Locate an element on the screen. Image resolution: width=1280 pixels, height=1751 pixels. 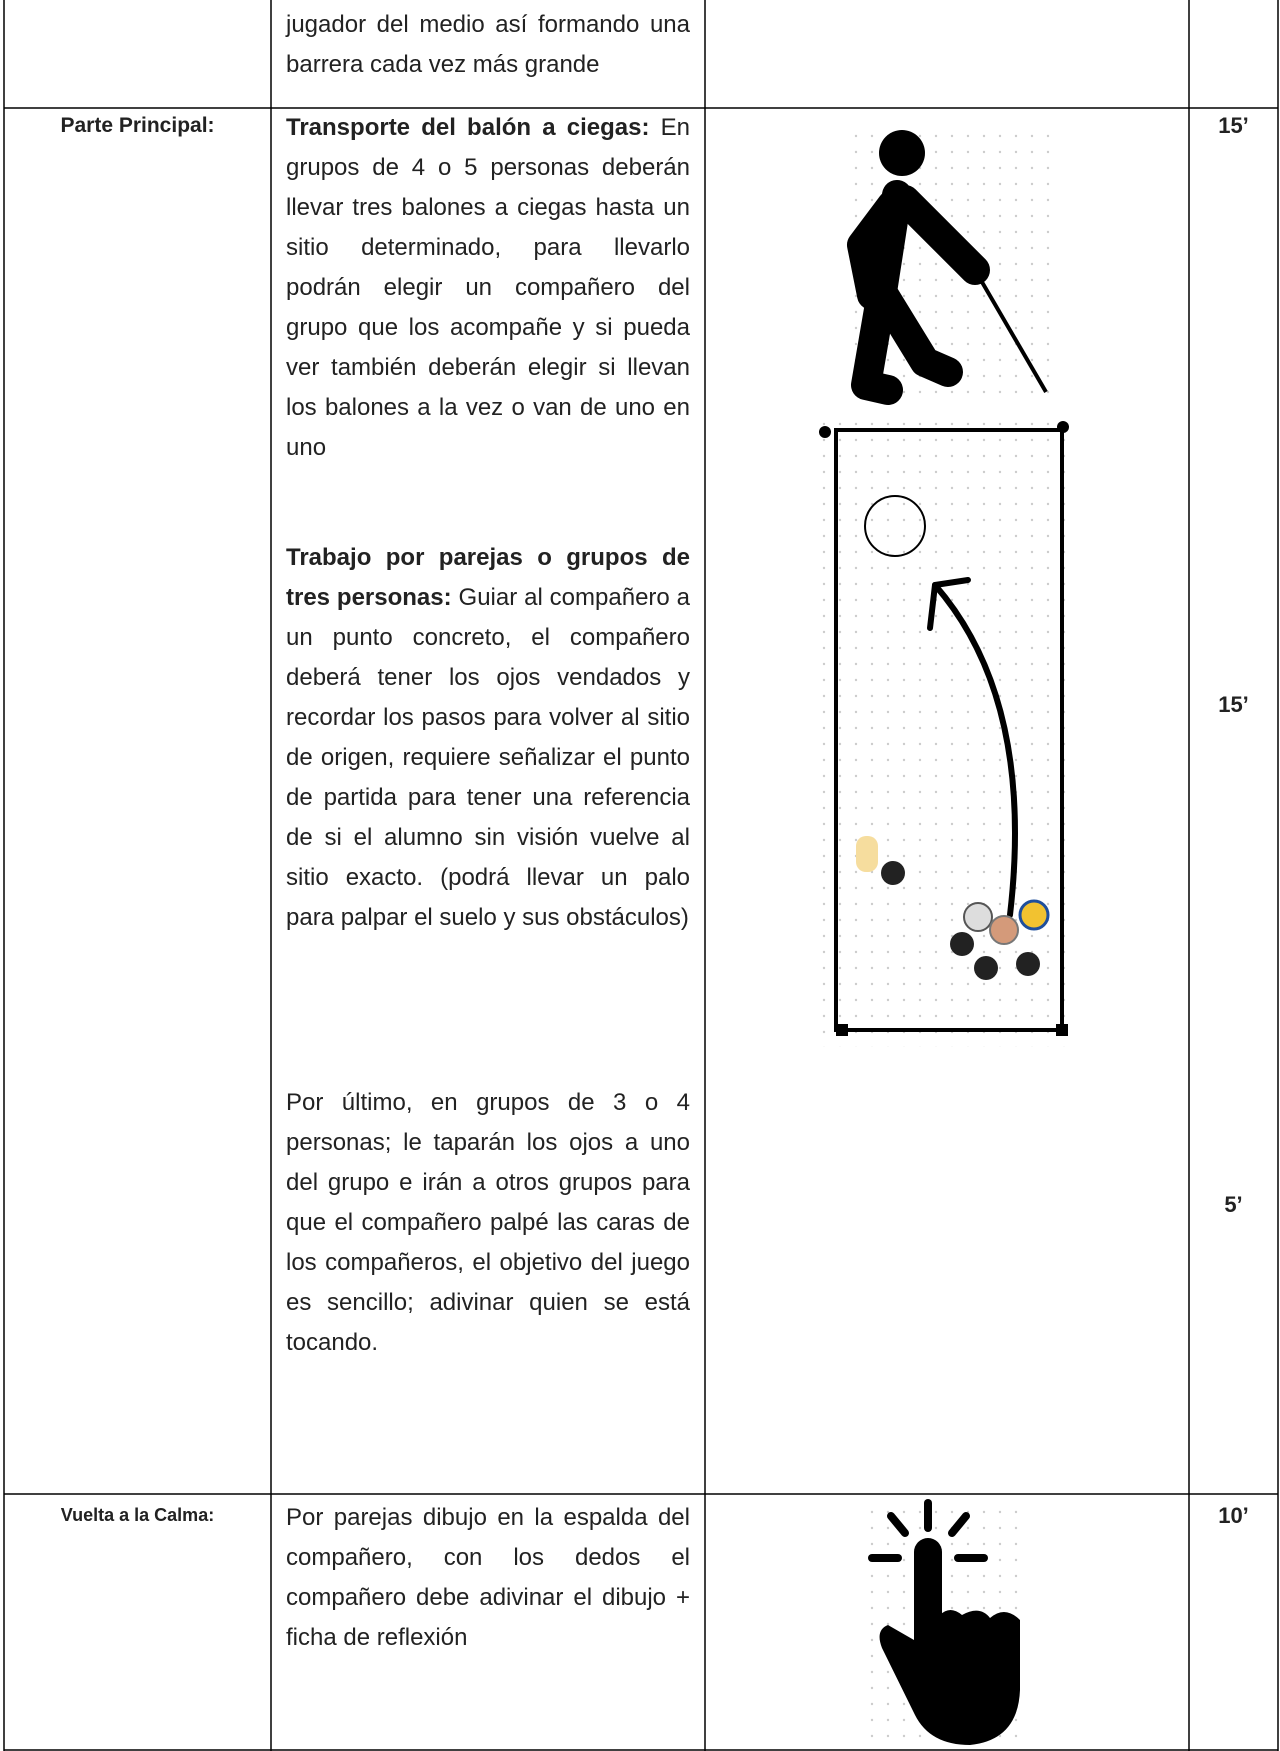
row-label: Parte Principal: is located at coordinates (137, 125).